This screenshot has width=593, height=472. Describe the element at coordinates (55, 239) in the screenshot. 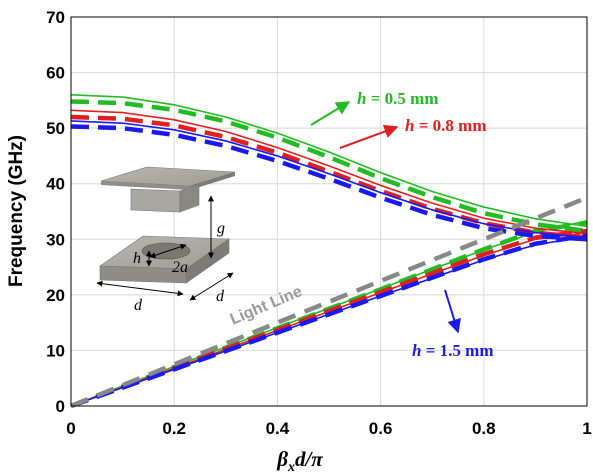

I see `y-tick-label-30: 30` at that location.